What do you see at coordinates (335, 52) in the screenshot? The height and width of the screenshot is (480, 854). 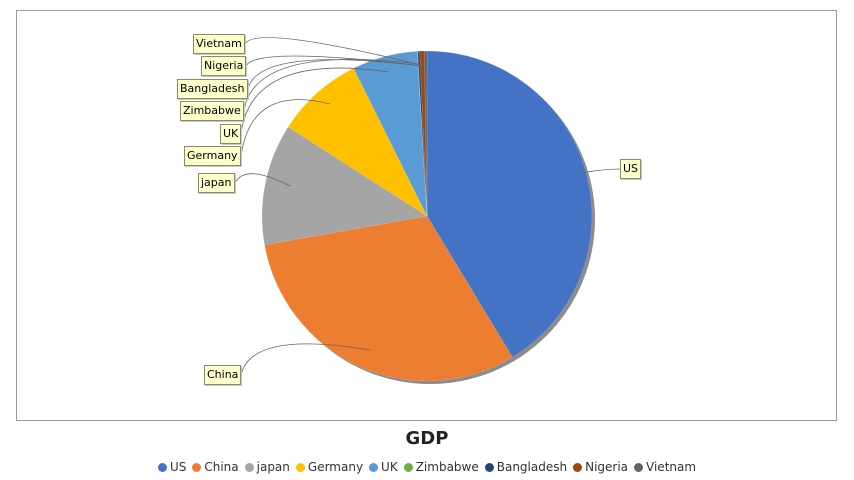 I see `leader-line-vietnam` at bounding box center [335, 52].